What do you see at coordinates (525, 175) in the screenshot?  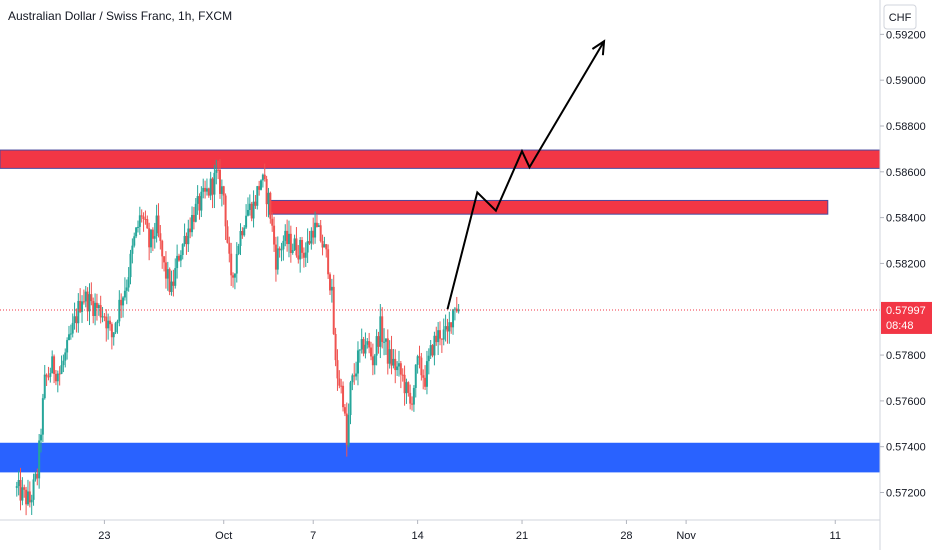 I see `projection-line` at bounding box center [525, 175].